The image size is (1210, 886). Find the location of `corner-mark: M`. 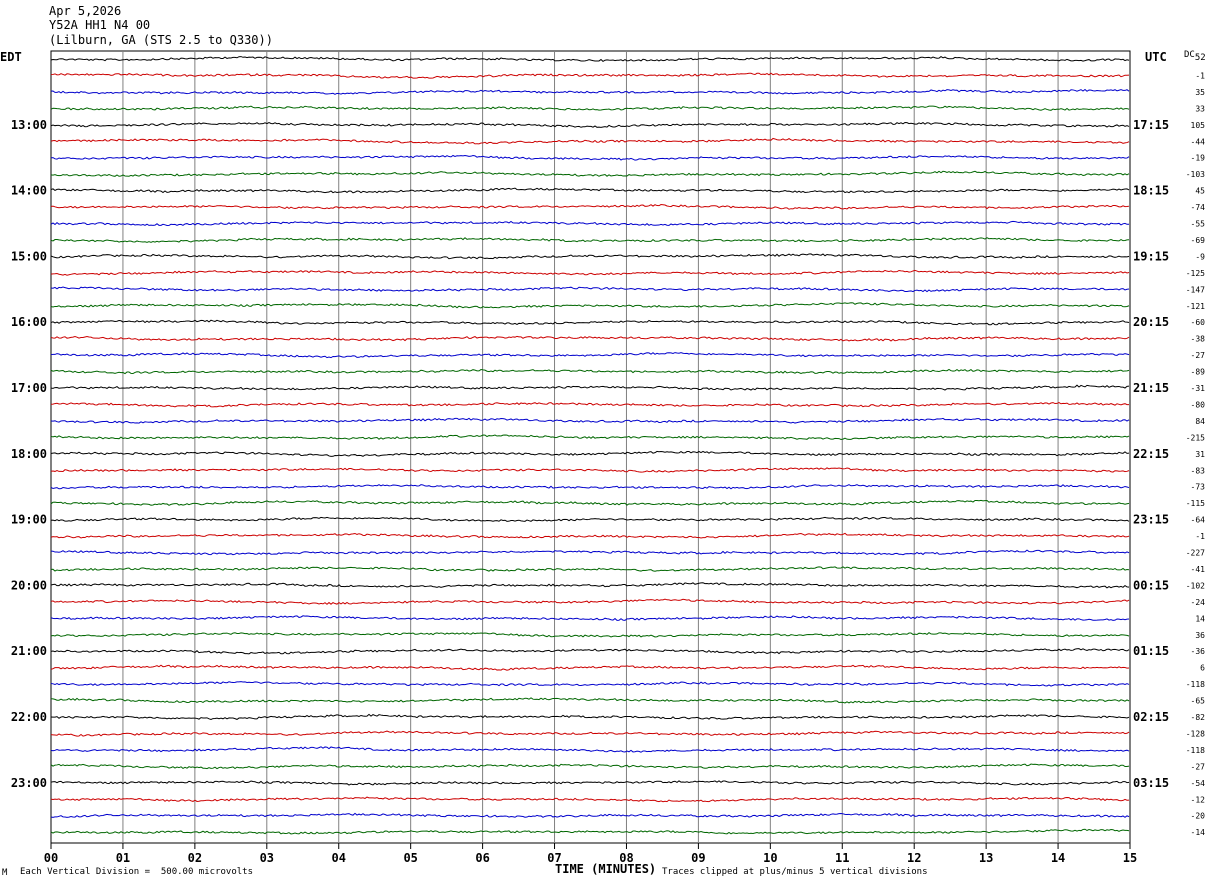

corner-mark: M is located at coordinates (5, 873).